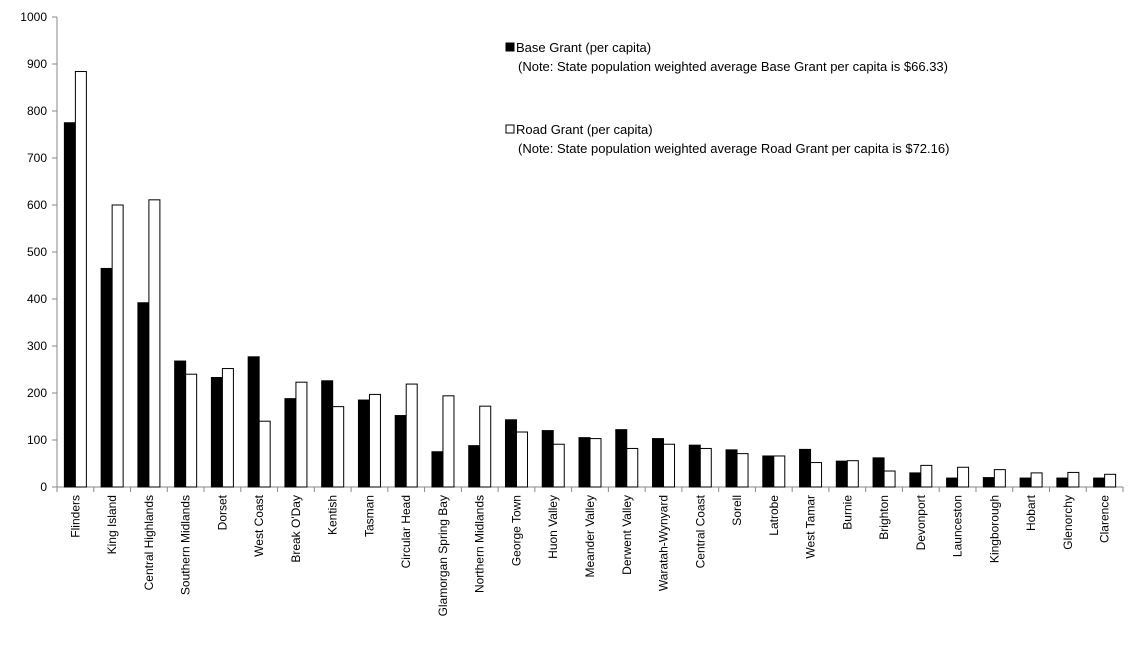  What do you see at coordinates (37, 111) in the screenshot?
I see `y-tick-label: 800` at bounding box center [37, 111].